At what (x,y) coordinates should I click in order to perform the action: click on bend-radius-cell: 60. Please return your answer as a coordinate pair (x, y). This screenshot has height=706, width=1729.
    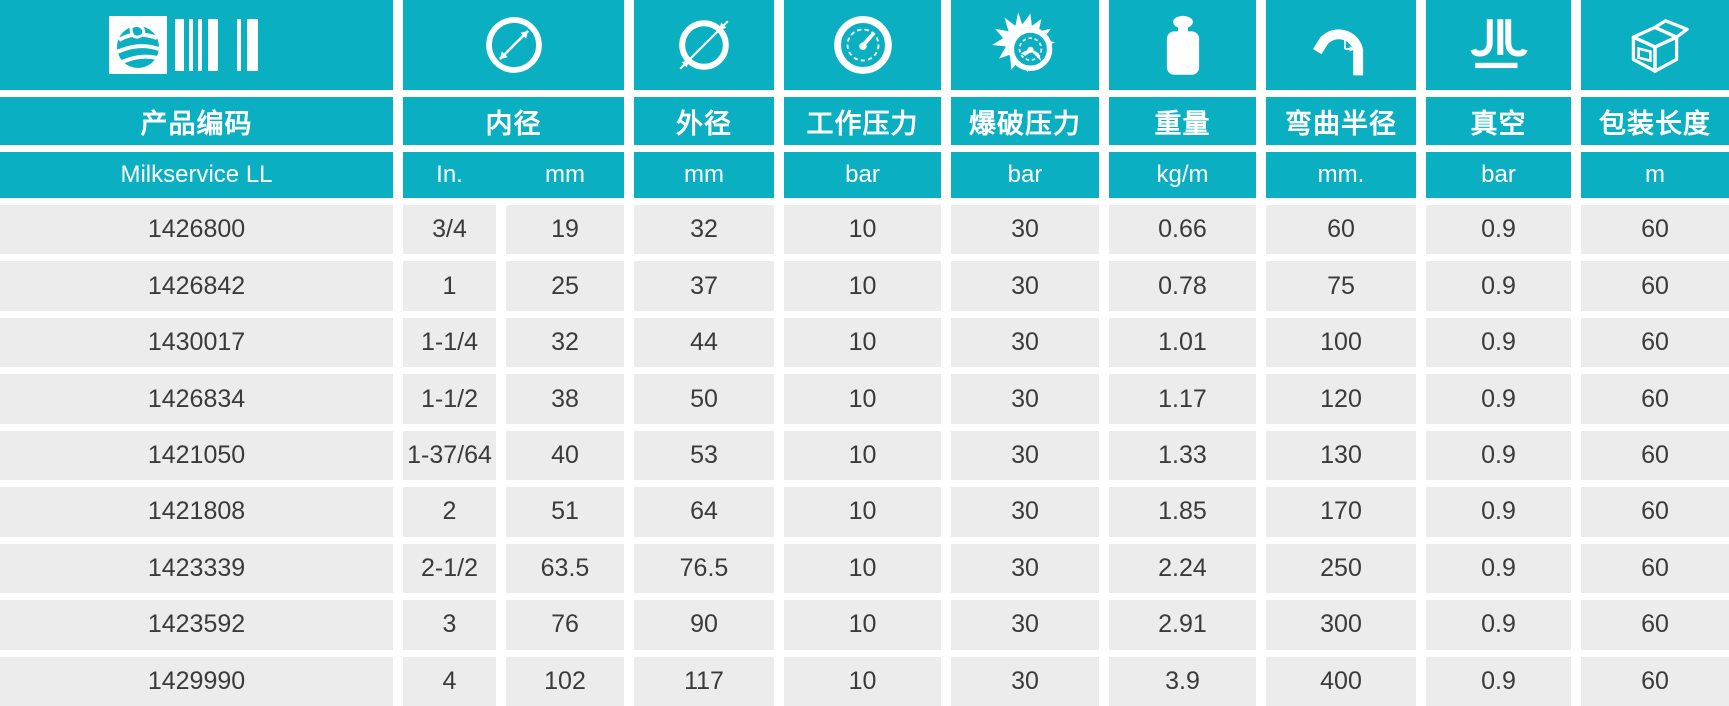
    Looking at the image, I should click on (1341, 230).